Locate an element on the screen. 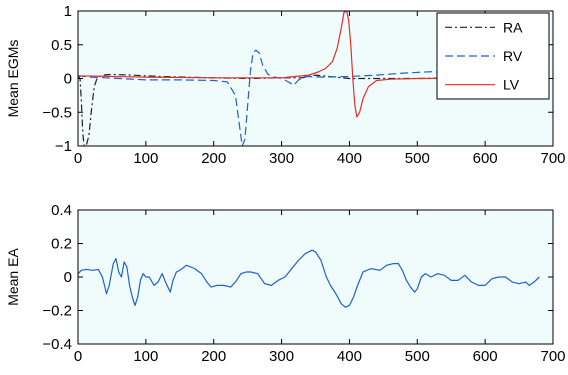 Image resolution: width=568 pixels, height=375 pixels. y-tick-label: −0.5 is located at coordinates (57, 112).